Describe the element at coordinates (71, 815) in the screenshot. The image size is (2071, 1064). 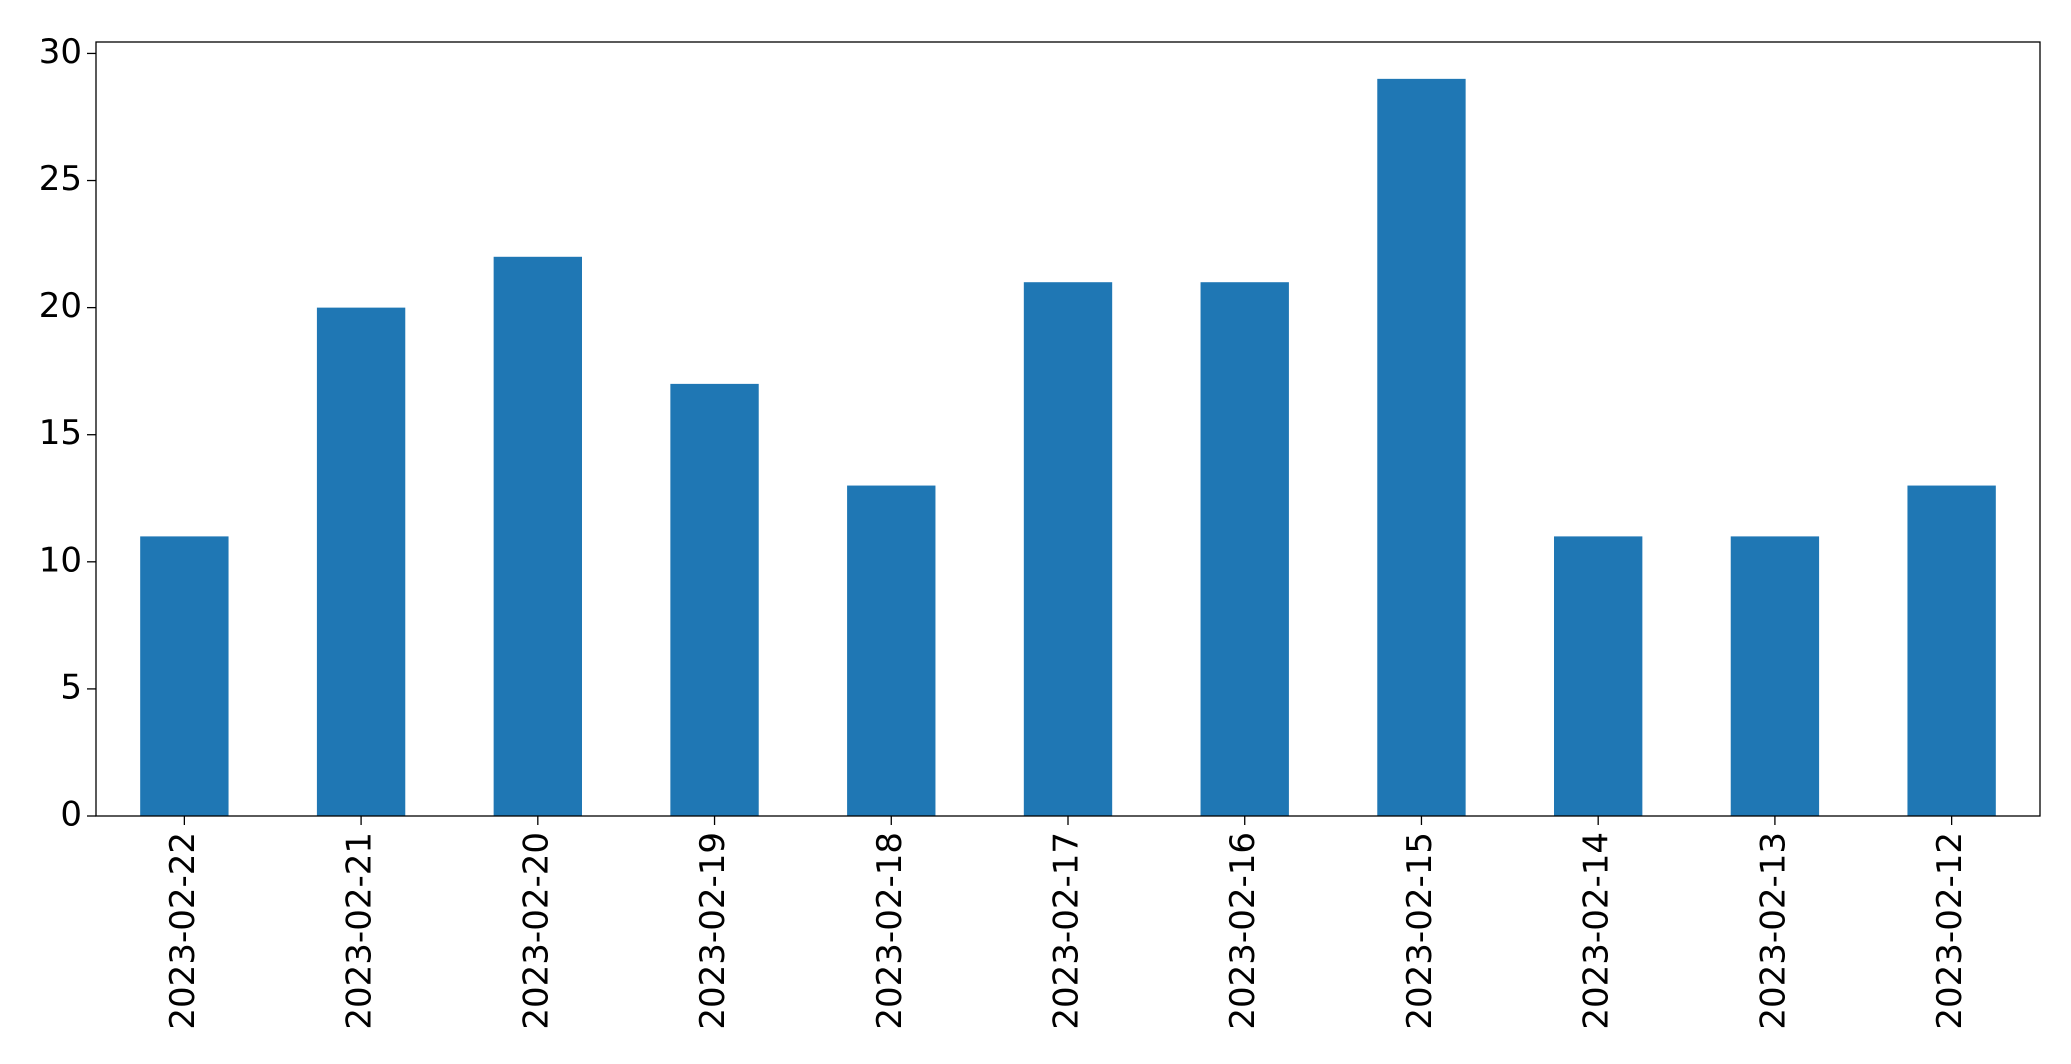
I see `y-tick-label: 0` at that location.